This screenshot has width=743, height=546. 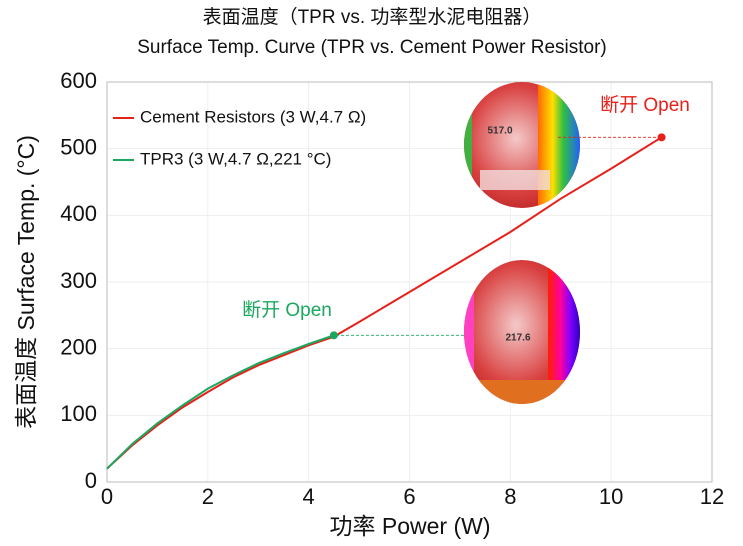 I want to click on x-tick-label: 0, so click(x=107, y=496).